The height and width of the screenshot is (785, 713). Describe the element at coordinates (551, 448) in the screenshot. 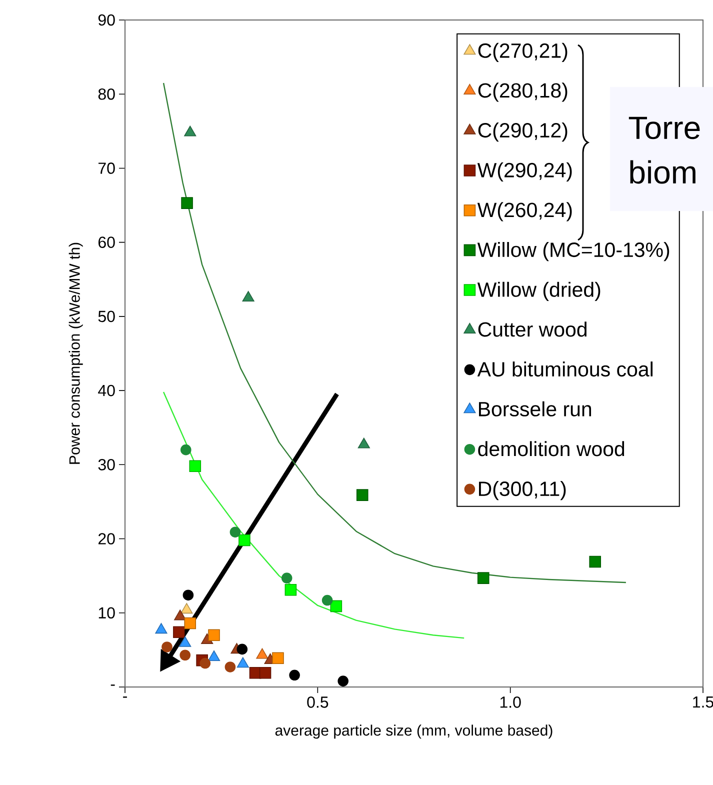

I see `legend-label: demolition wood` at that location.